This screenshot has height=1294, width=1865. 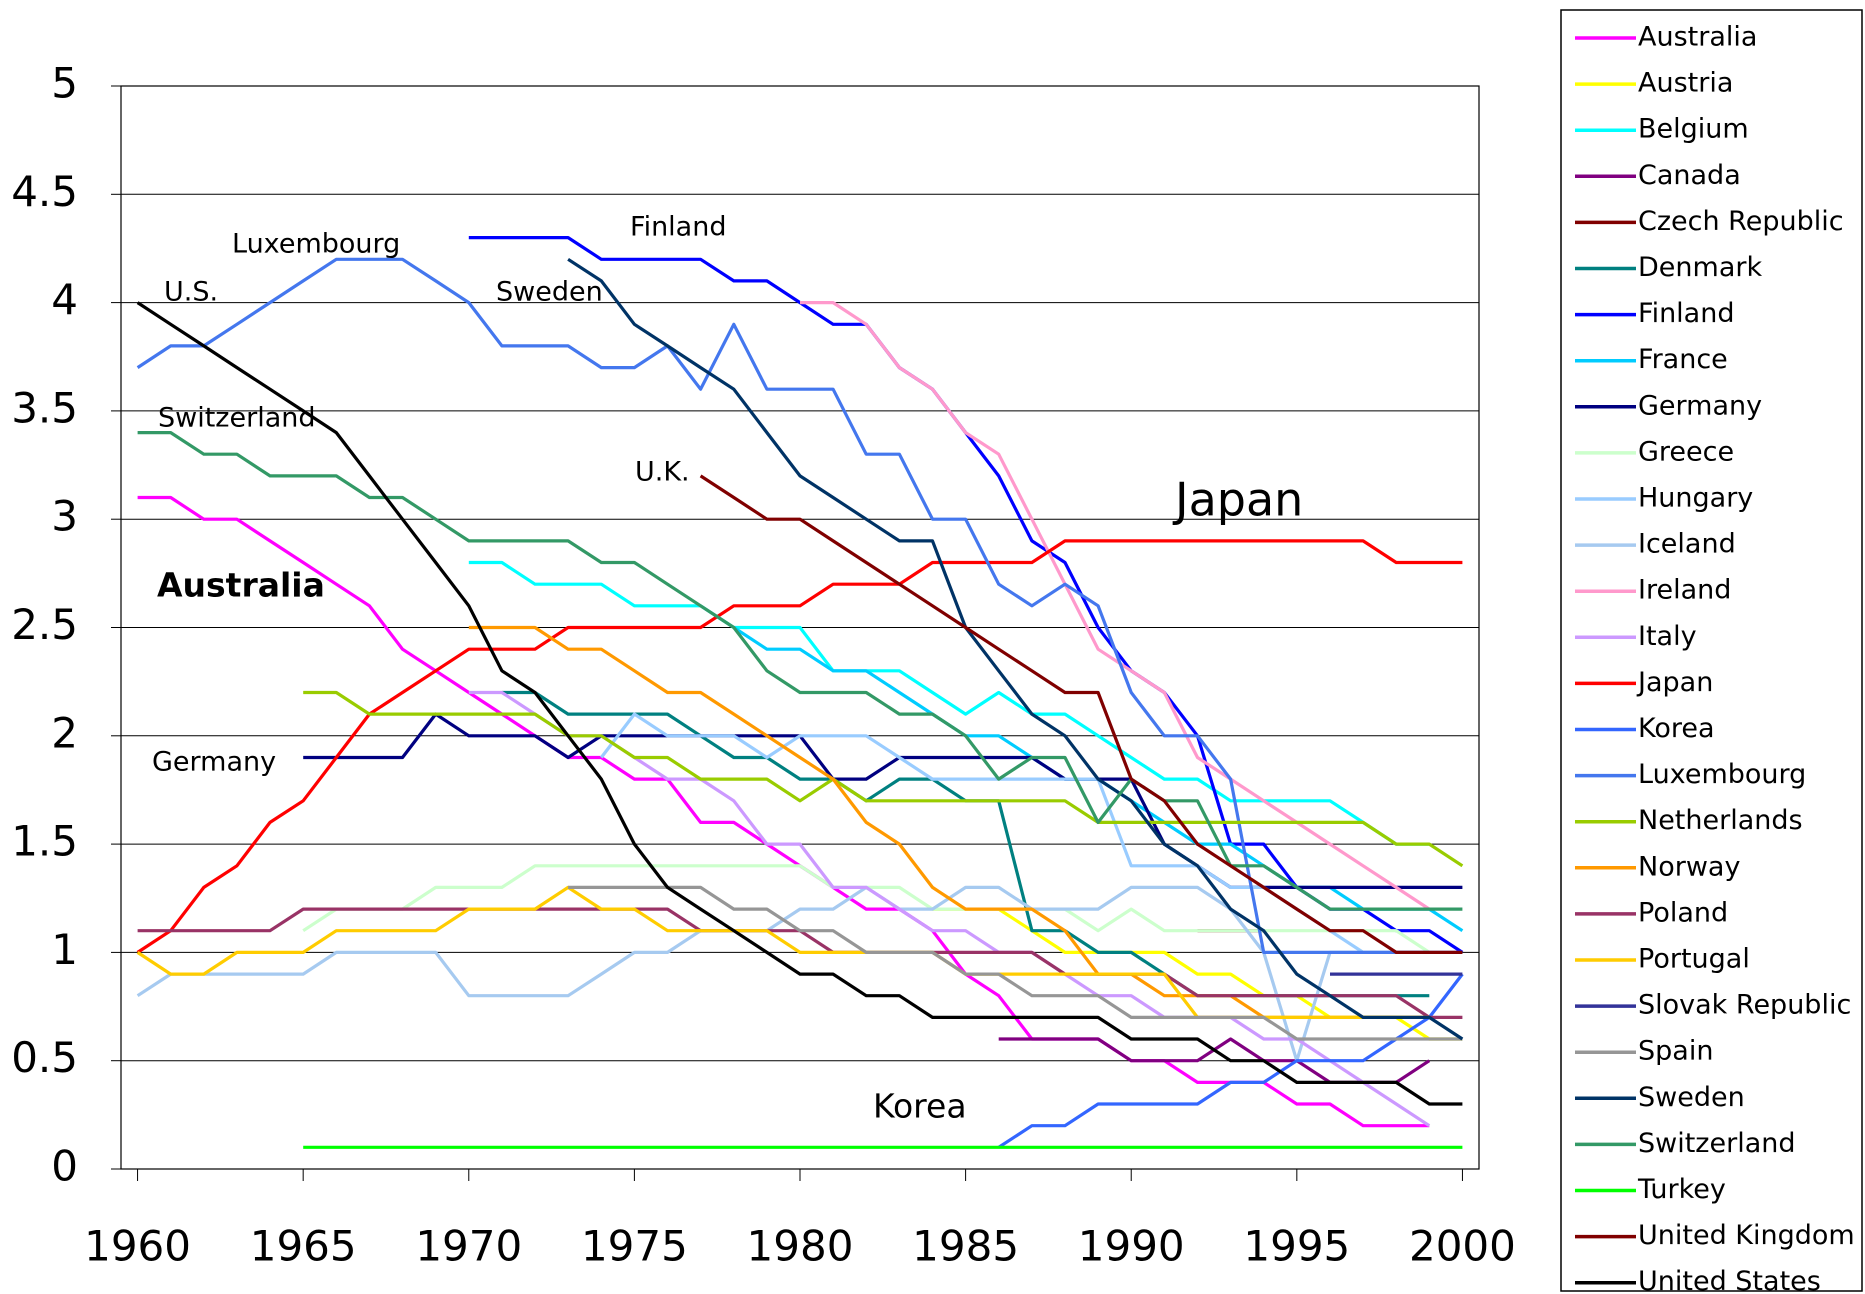 What do you see at coordinates (1131, 1246) in the screenshot?
I see `x-tick-label: 1990` at bounding box center [1131, 1246].